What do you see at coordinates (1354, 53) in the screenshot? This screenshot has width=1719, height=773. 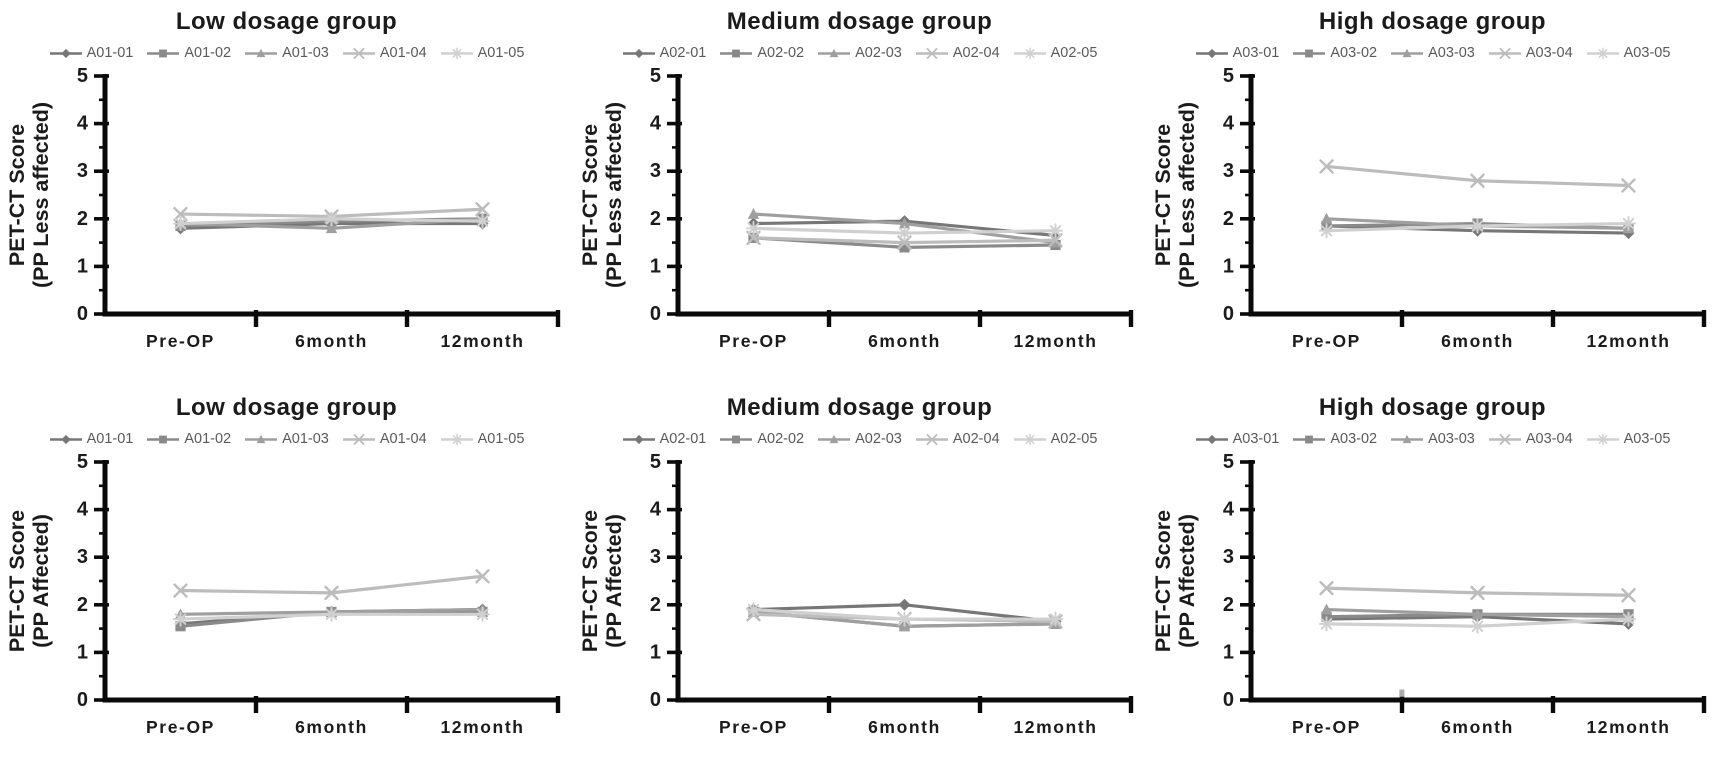 I see `legend-series-label: A03-02` at bounding box center [1354, 53].